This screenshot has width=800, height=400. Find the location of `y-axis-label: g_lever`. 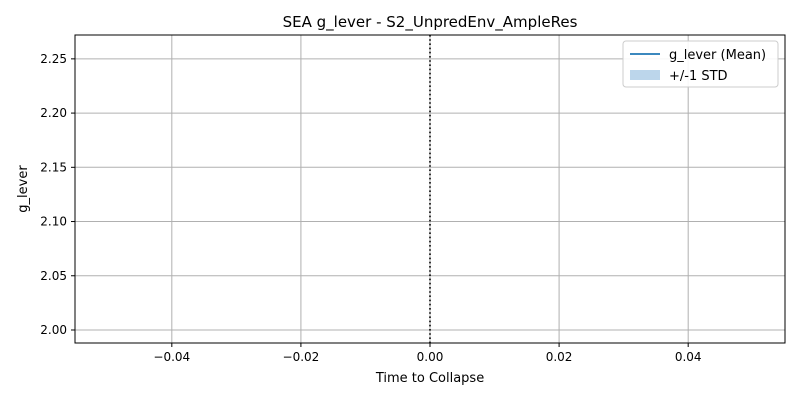

y-axis-label: g_lever is located at coordinates (23, 189).